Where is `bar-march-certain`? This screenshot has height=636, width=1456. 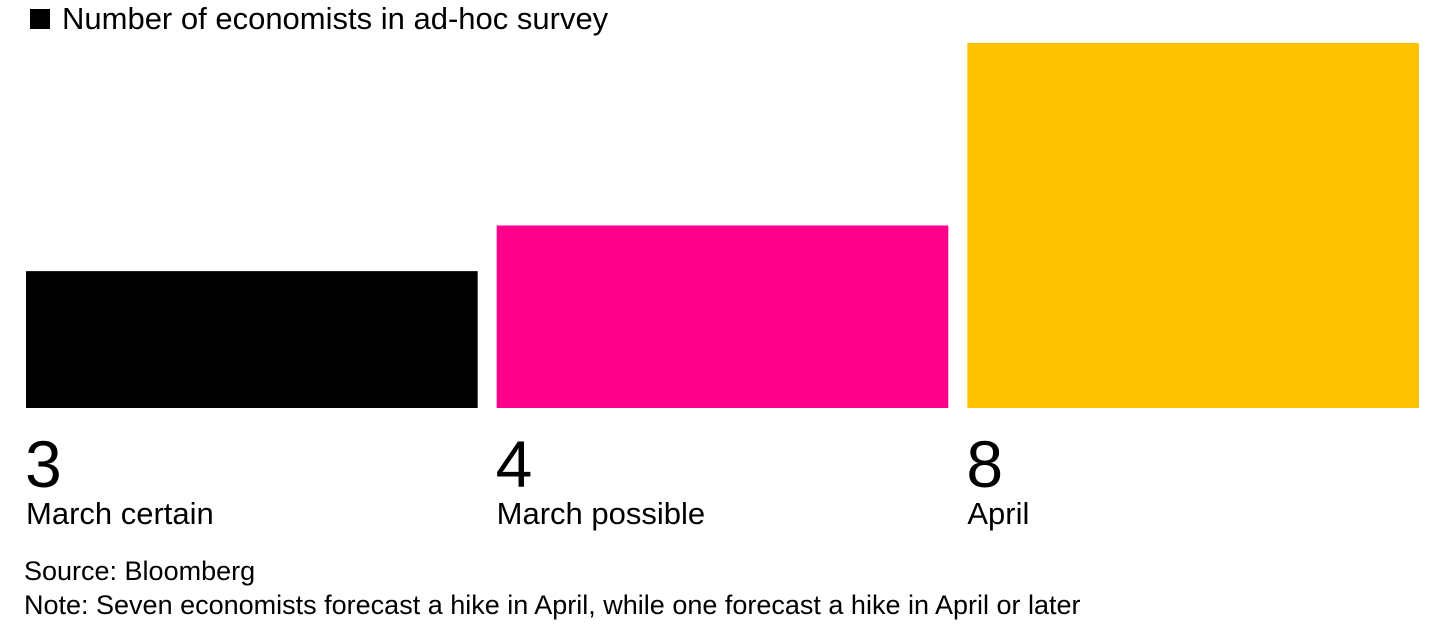
bar-march-certain is located at coordinates (252, 339).